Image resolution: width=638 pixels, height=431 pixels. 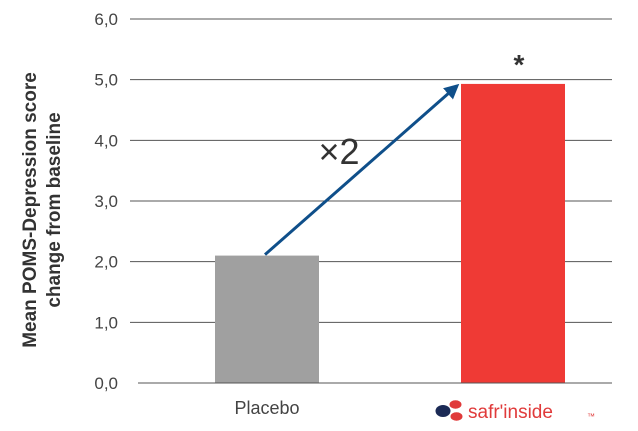 I want to click on y-tick-label: 3,0, so click(x=106, y=201).